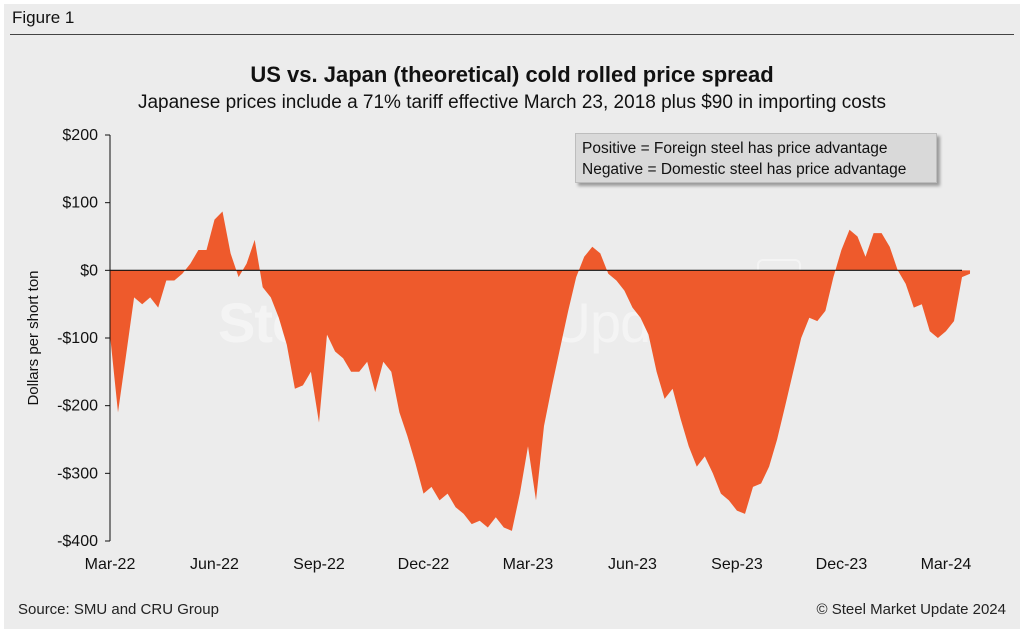  I want to click on x-tick-label: Jun-22, so click(214, 564).